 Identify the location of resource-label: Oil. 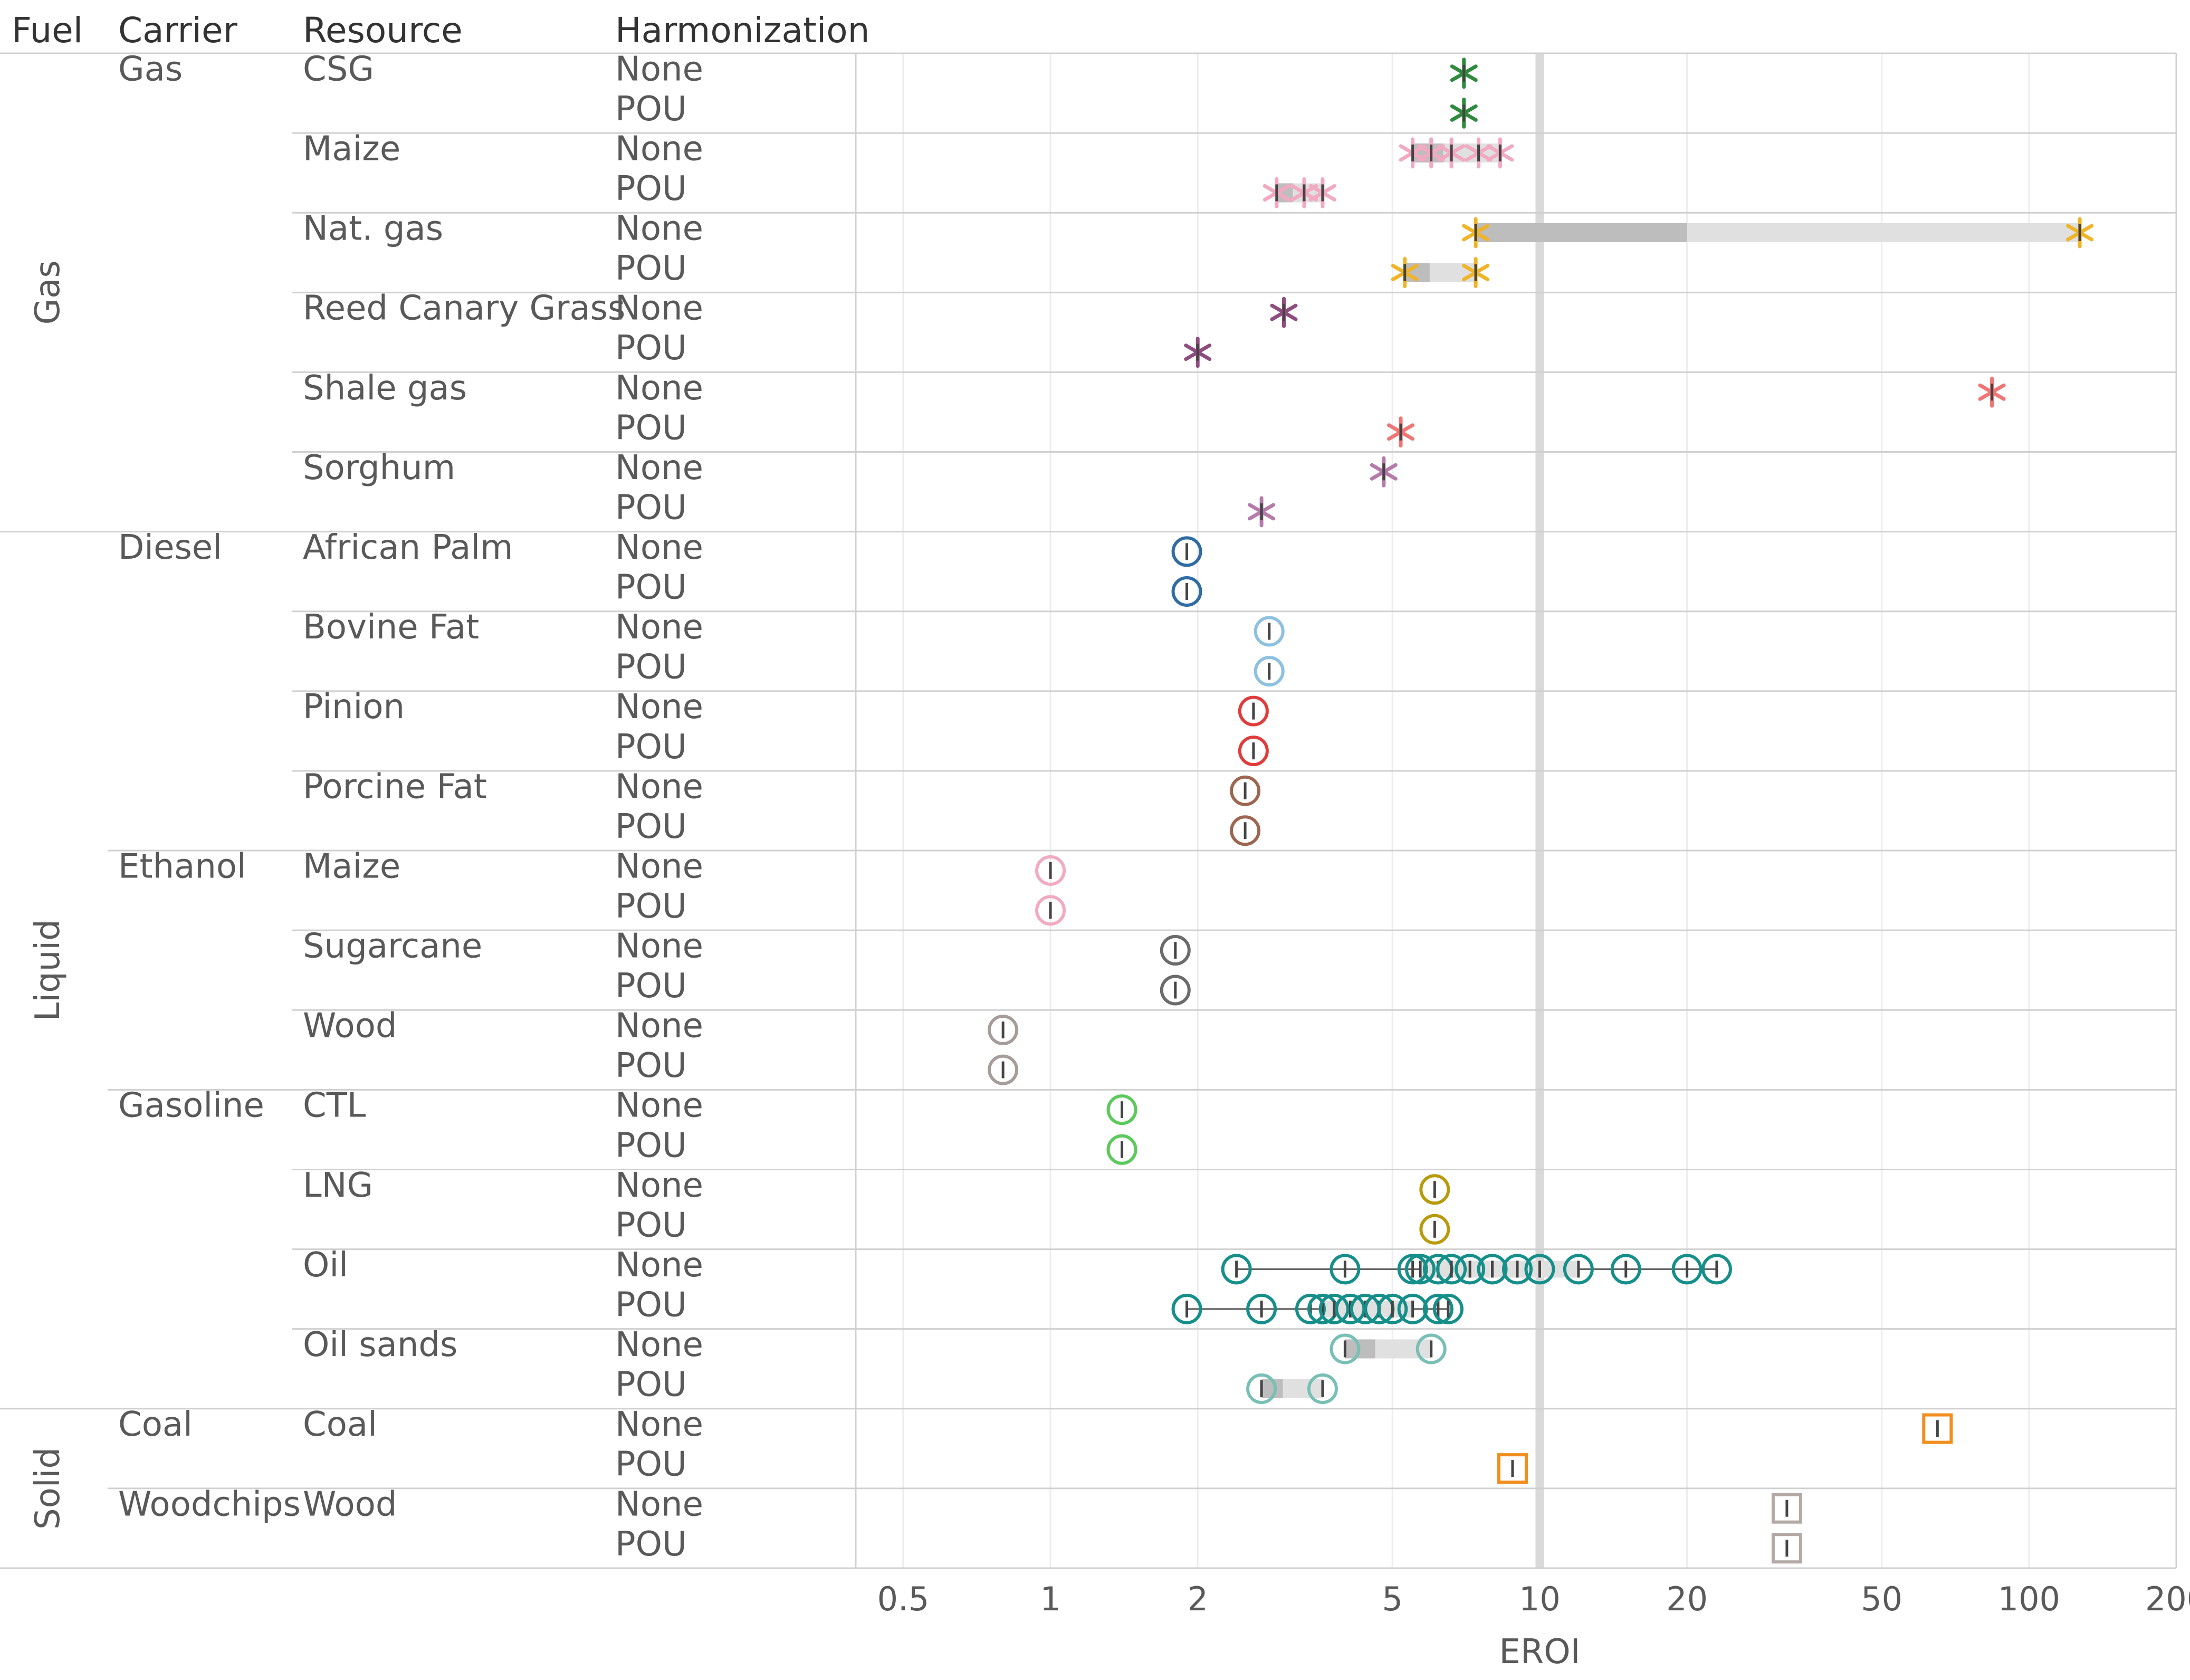
(325, 1265).